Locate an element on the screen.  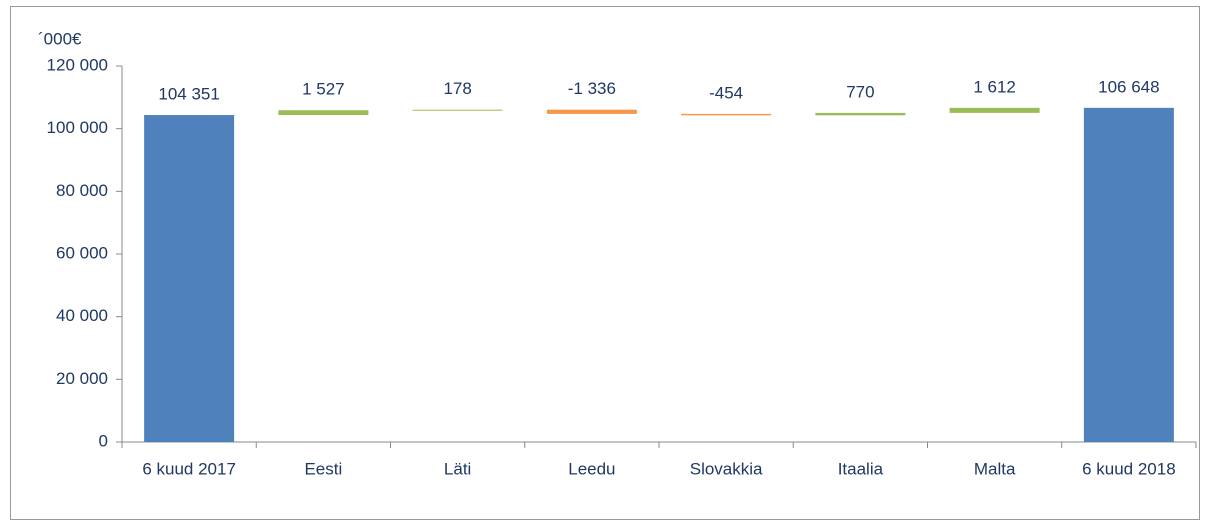
x-tick-label: 6 kuud 2017 is located at coordinates (189, 468).